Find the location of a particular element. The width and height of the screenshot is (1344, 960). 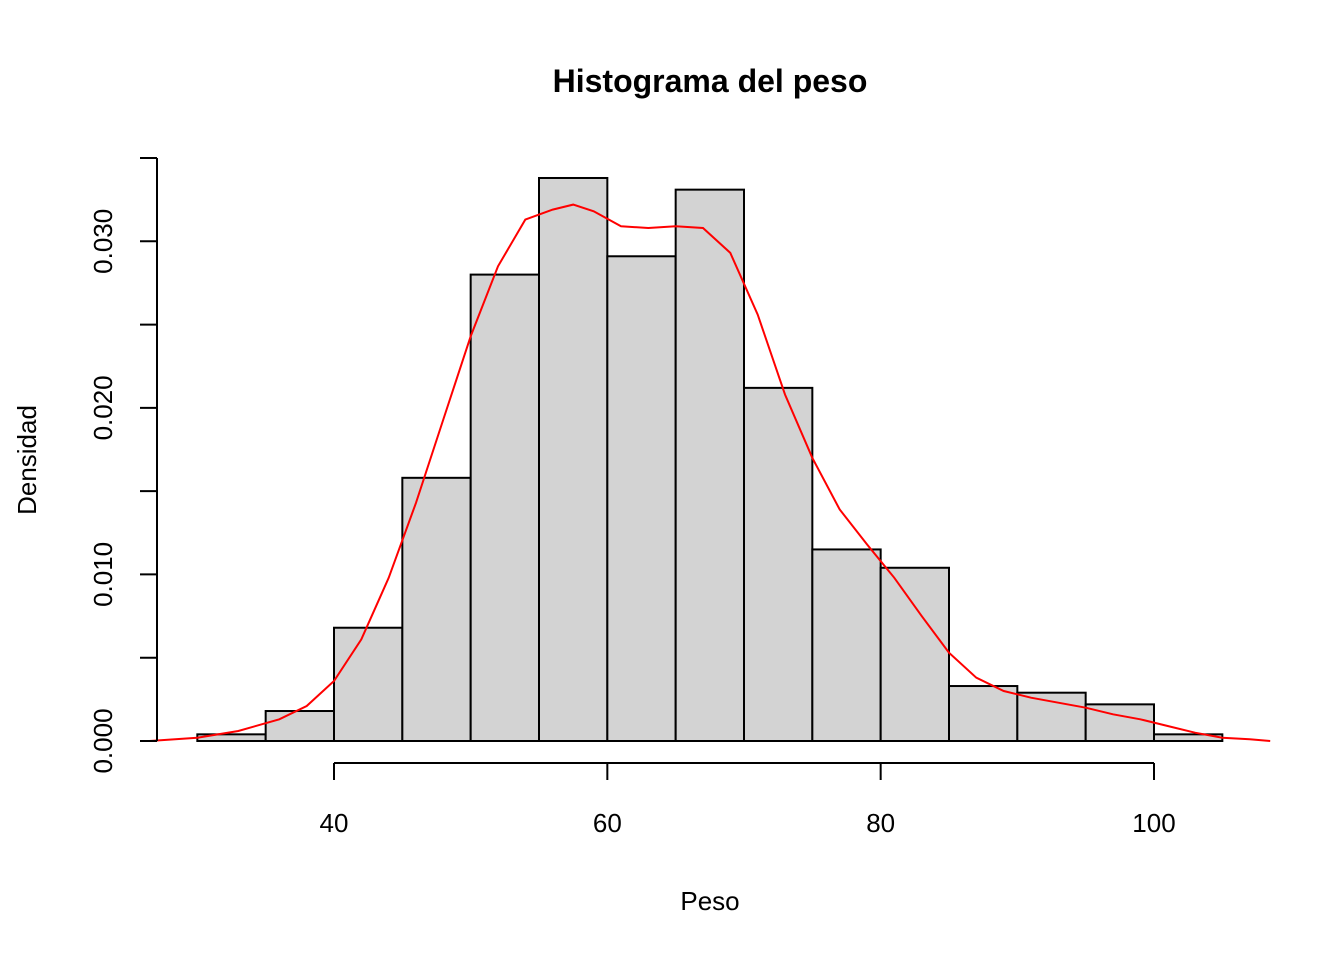

chart-title: Histograma del peso is located at coordinates (710, 81).